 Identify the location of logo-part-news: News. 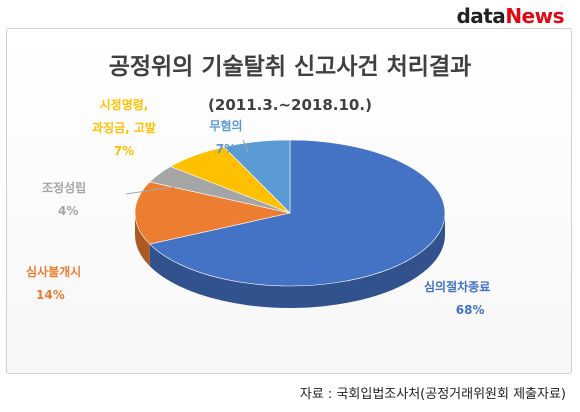
(534, 16).